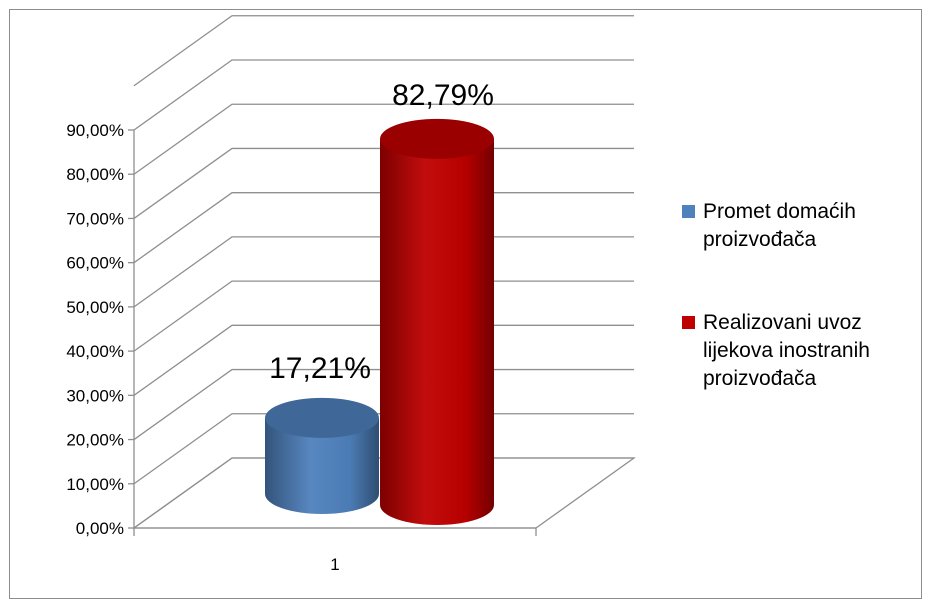 The image size is (929, 606). Describe the element at coordinates (95, 440) in the screenshot. I see `y-tick-label: 20,00%` at that location.